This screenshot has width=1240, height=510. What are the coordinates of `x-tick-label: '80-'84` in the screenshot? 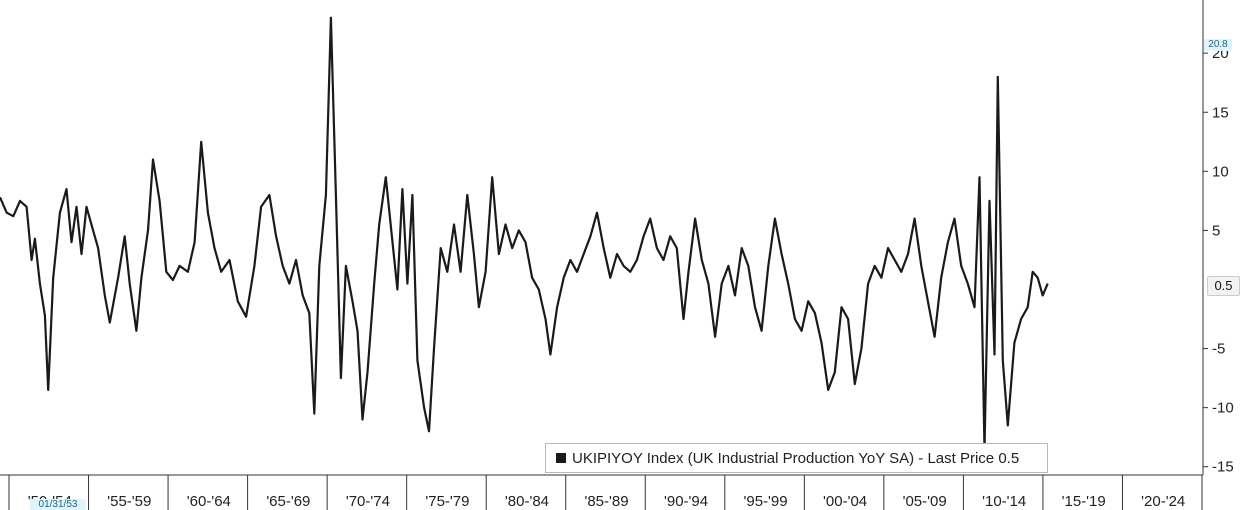 It's located at (527, 501).